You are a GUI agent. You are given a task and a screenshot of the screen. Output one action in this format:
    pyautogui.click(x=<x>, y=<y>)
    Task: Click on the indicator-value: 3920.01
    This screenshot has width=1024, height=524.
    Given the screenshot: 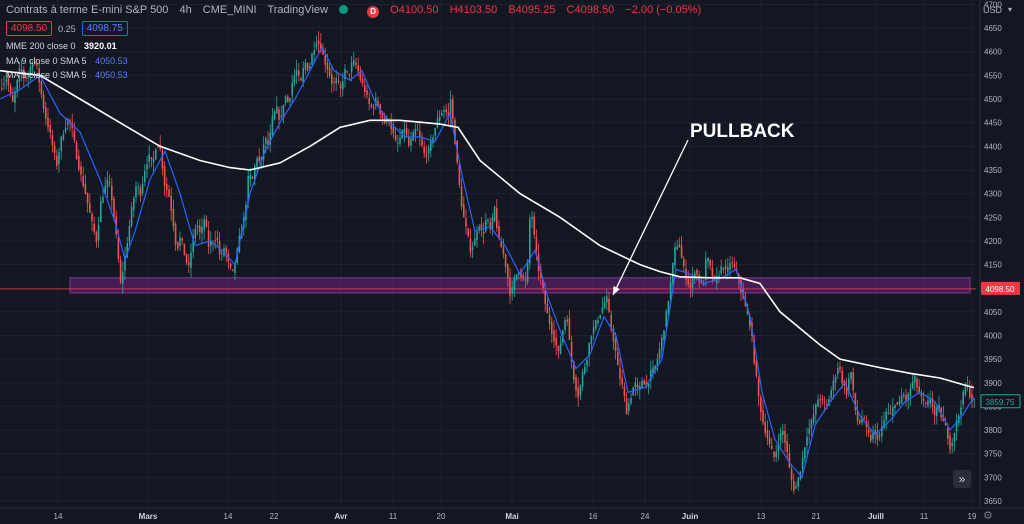 What is the action you would take?
    pyautogui.click(x=100, y=46)
    